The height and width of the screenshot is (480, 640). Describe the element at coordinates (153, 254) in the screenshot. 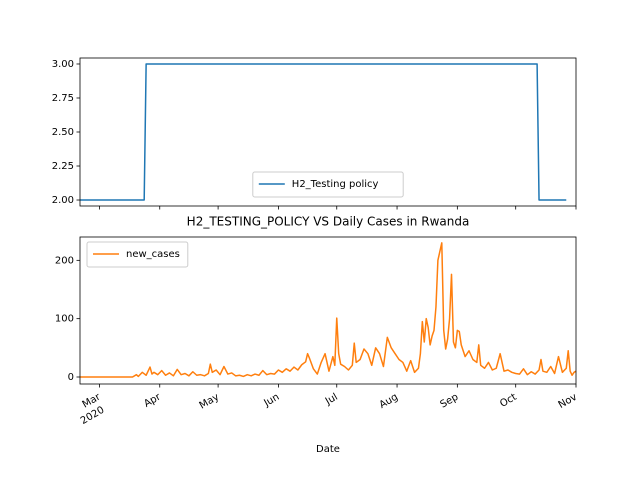

I see `legend-label: new_cases` at that location.